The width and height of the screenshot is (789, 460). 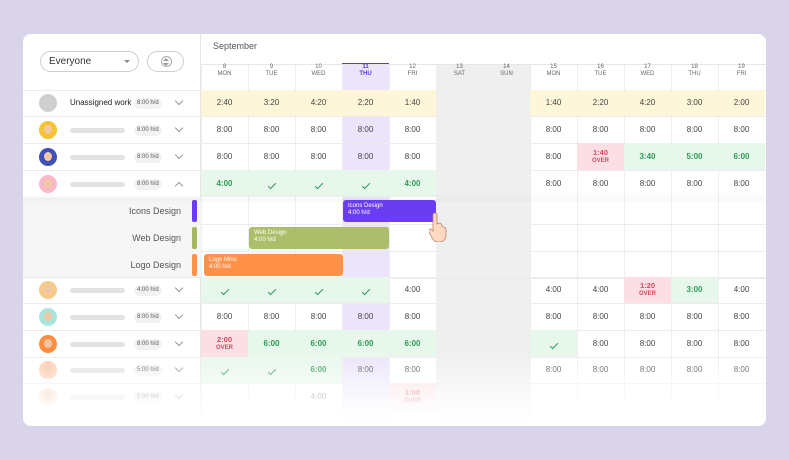 What do you see at coordinates (389, 211) in the screenshot?
I see `assignment-block: Icons Design 4:00 h/d` at bounding box center [389, 211].